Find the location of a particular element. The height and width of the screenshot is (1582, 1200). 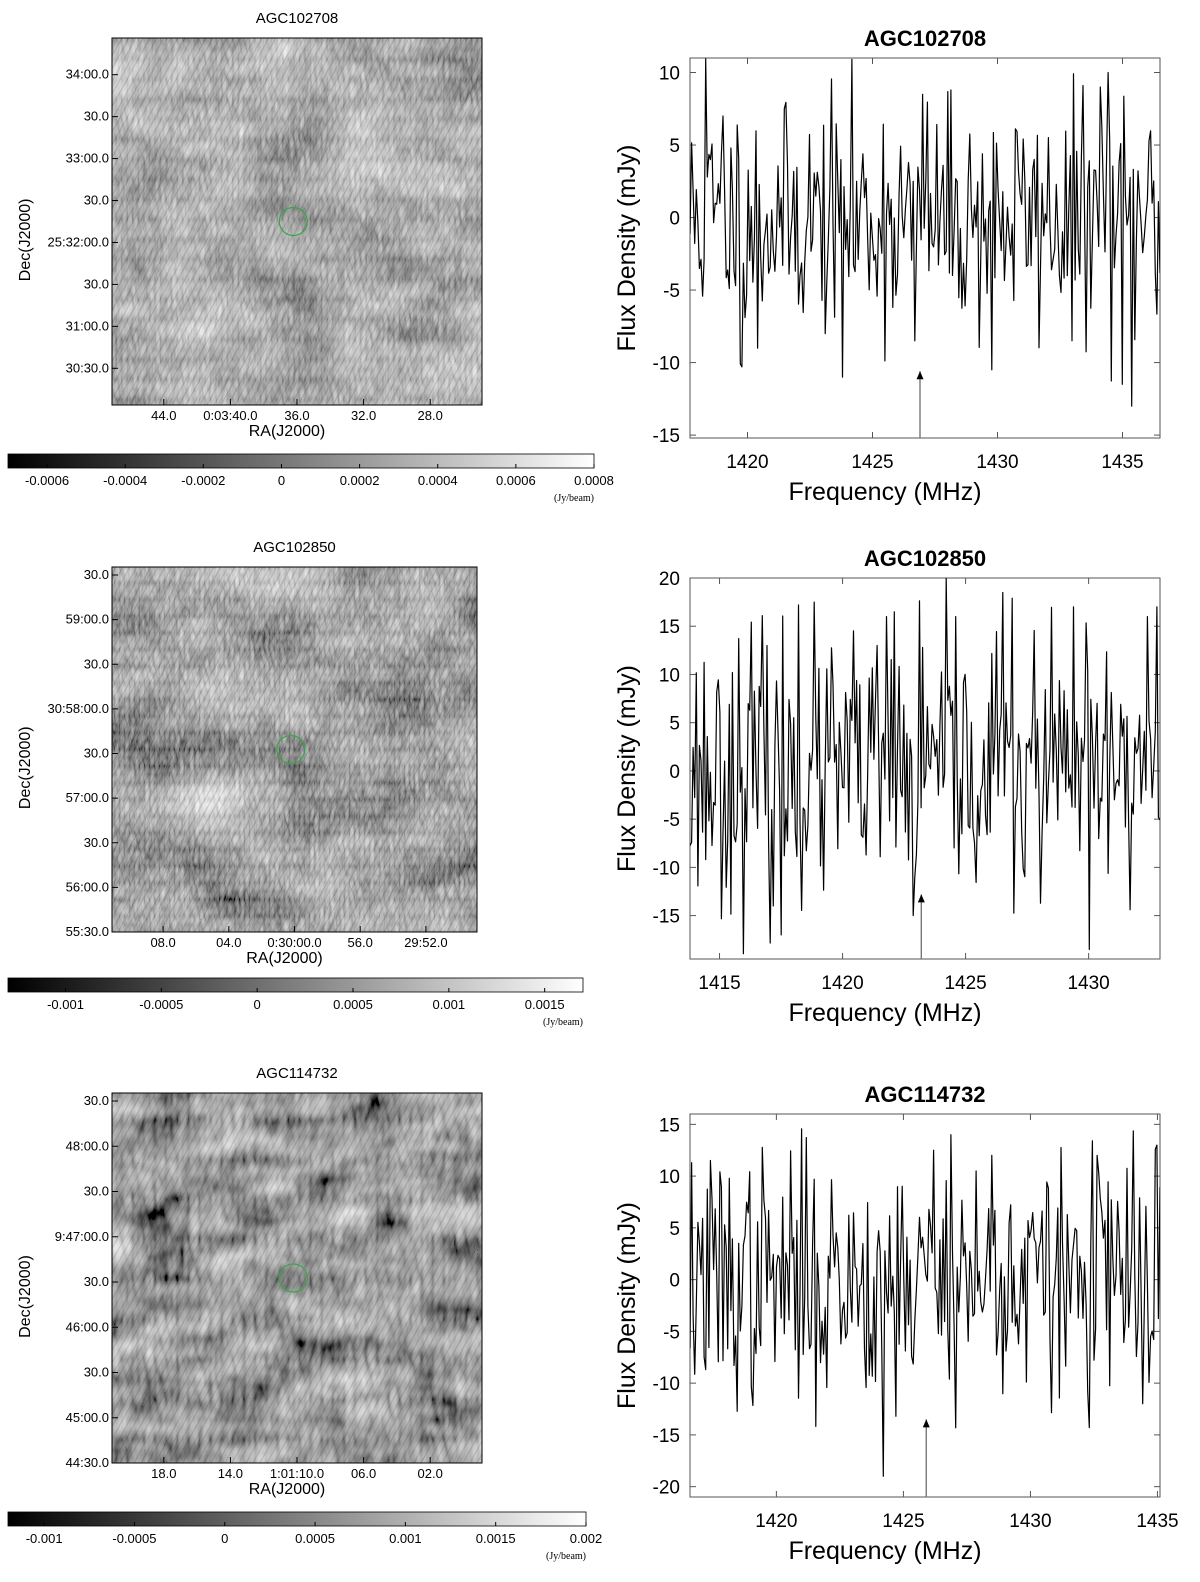

spectrum-x-label: Frequency (MHz) is located at coordinates (884, 1551).